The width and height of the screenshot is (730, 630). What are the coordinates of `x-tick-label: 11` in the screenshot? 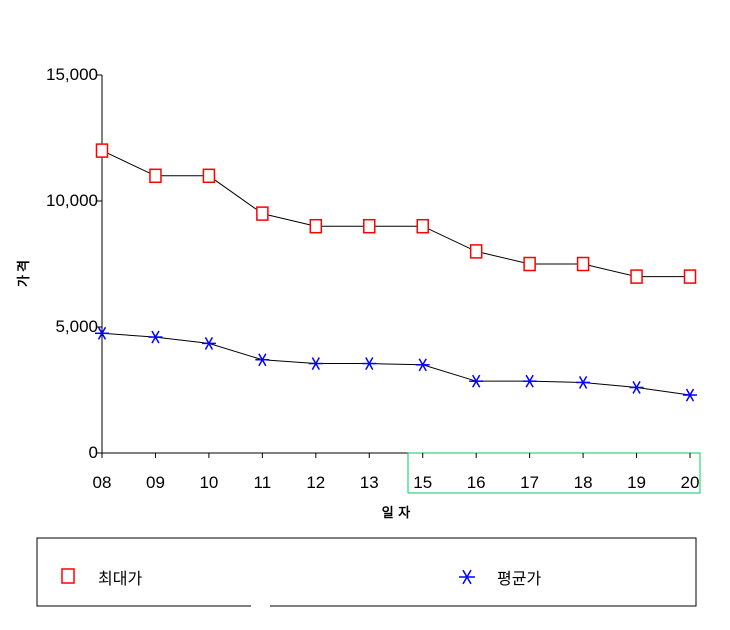 It's located at (263, 482).